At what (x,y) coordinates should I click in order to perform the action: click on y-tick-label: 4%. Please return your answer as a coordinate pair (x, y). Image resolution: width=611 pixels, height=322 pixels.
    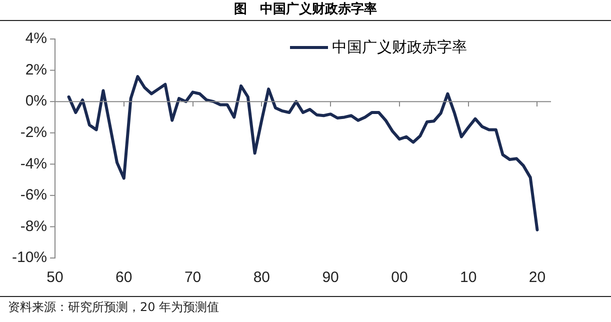
    Looking at the image, I should click on (36, 39).